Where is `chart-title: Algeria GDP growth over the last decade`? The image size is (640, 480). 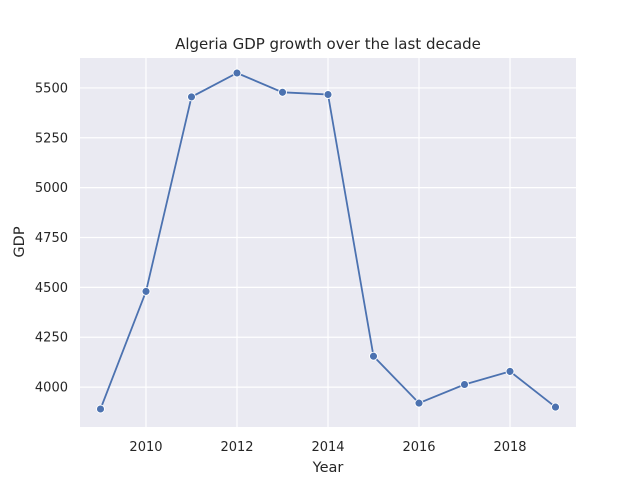
chart-title: Algeria GDP growth over the last decade is located at coordinates (328, 44).